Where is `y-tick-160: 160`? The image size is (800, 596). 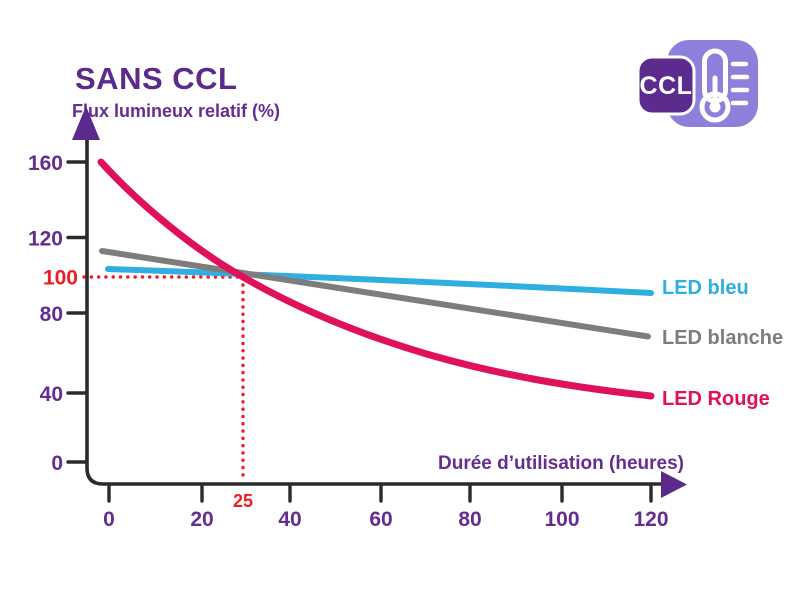 y-tick-160: 160 is located at coordinates (45, 163).